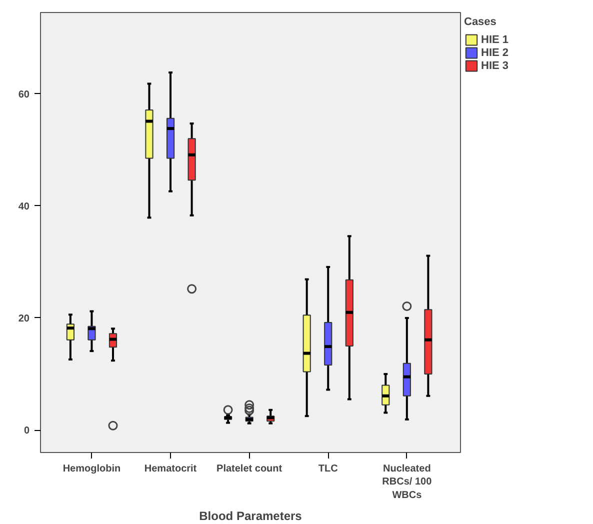  I want to click on x-tick-label: Platelet count, so click(249, 469).